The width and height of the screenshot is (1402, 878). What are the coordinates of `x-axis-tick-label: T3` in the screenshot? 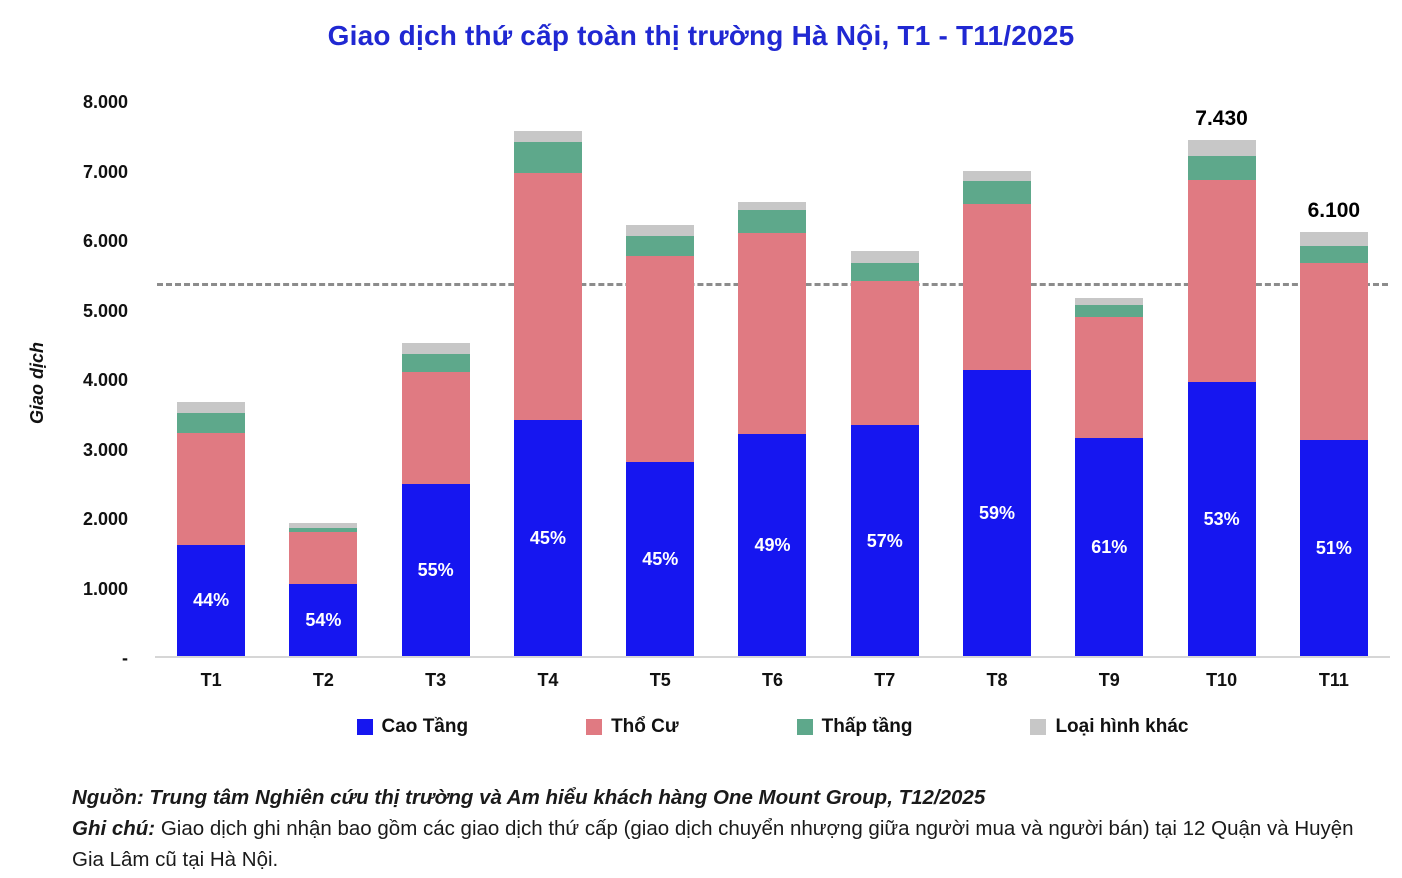 It's located at (436, 680).